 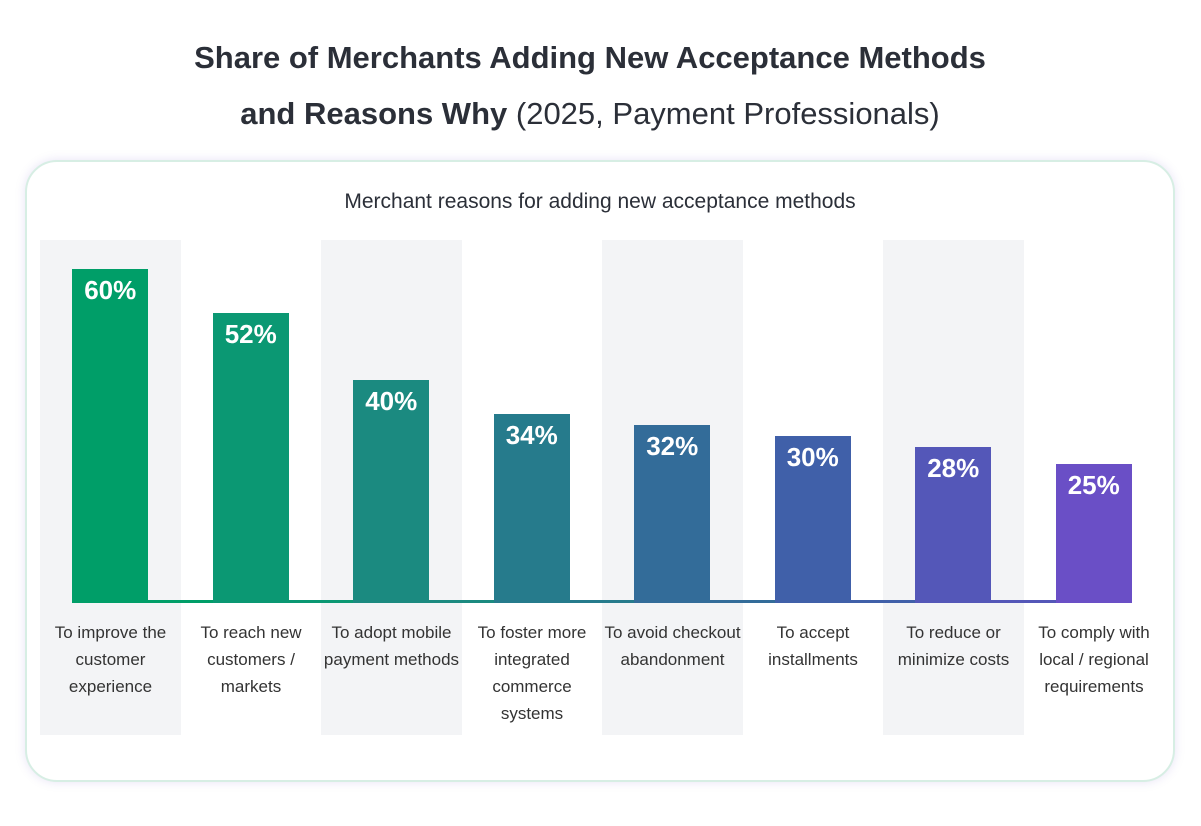 What do you see at coordinates (250, 334) in the screenshot?
I see `value-label: 52%` at bounding box center [250, 334].